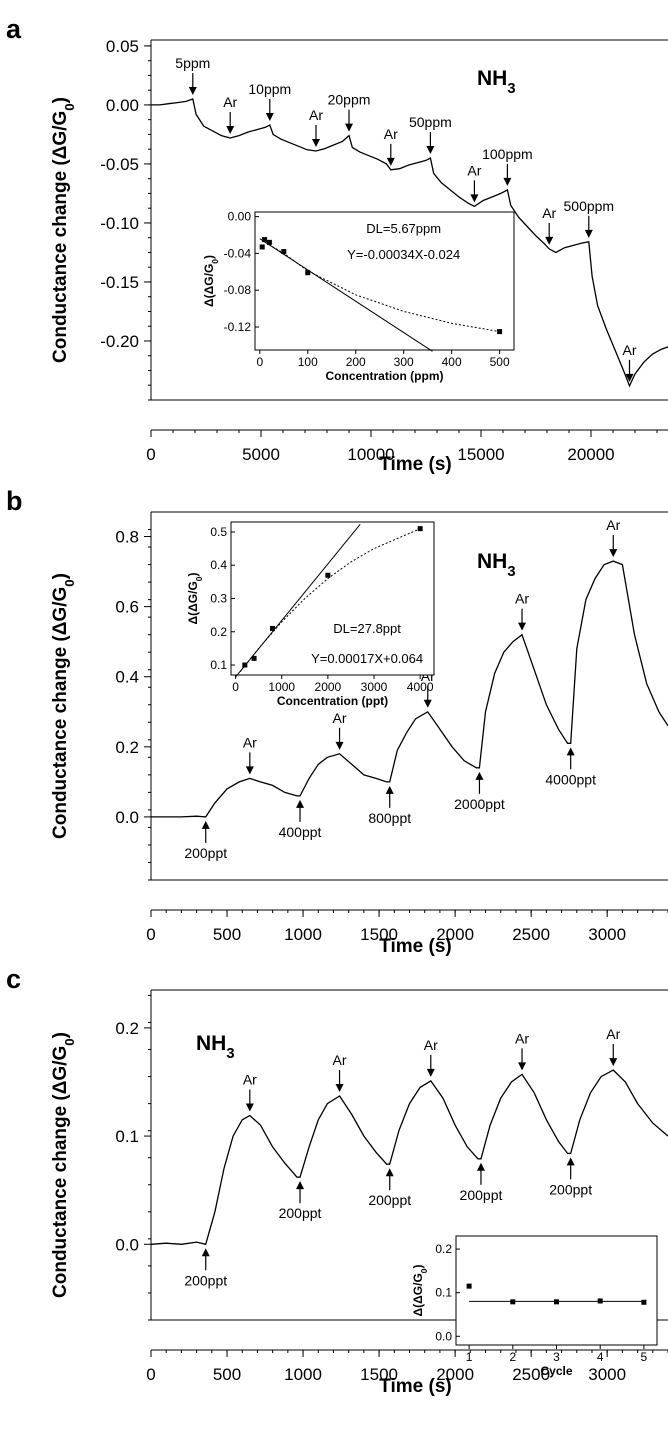 Image resolution: width=668 pixels, height=1439 pixels. What do you see at coordinates (479, 804) in the screenshot?
I see `annotation-label: 2000ppt` at bounding box center [479, 804].